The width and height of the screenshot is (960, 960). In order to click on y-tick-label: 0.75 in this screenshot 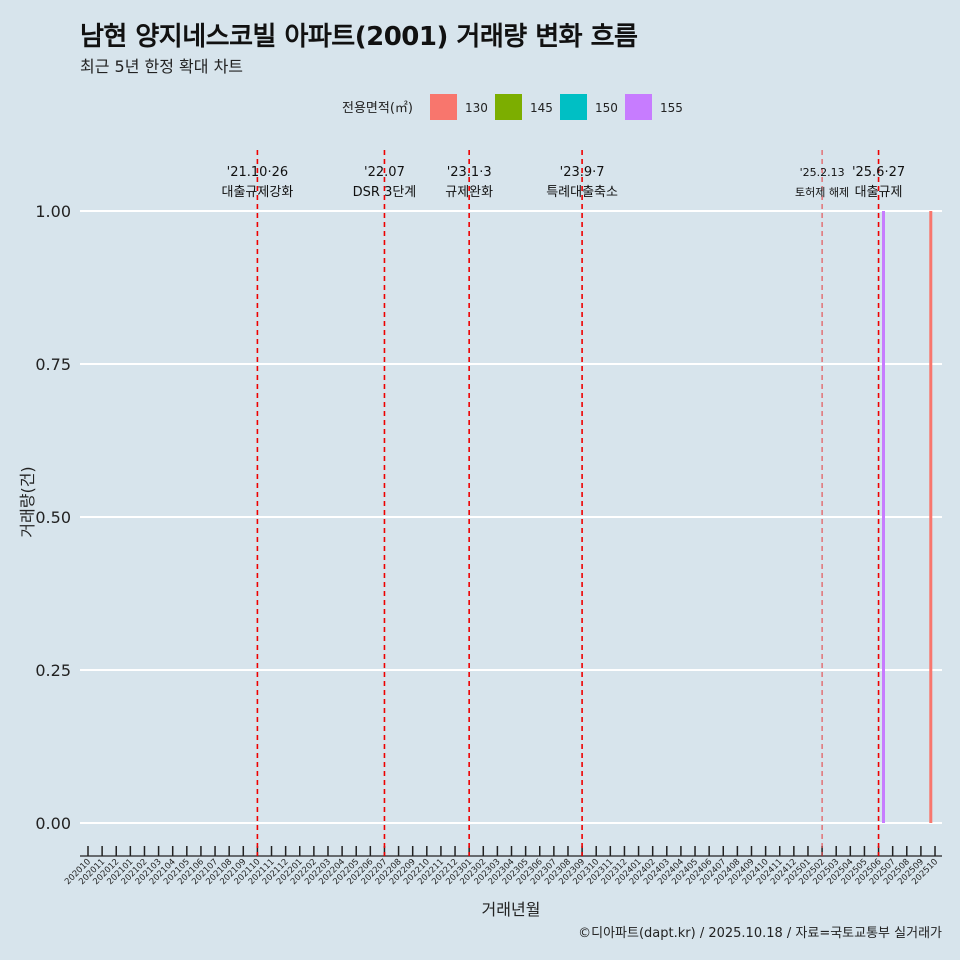, I will do `click(53, 364)`.